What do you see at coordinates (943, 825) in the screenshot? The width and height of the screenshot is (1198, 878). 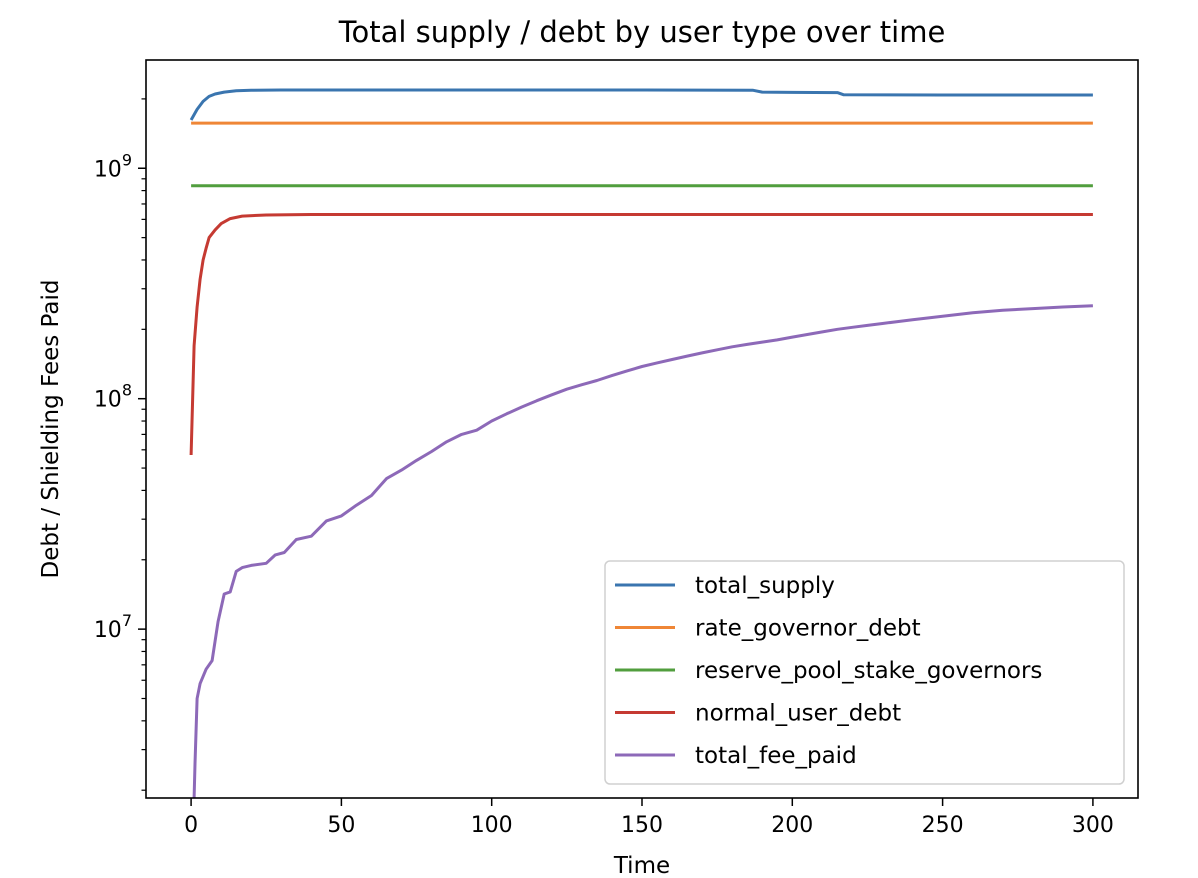 I see `x-tick-label: 250` at bounding box center [943, 825].